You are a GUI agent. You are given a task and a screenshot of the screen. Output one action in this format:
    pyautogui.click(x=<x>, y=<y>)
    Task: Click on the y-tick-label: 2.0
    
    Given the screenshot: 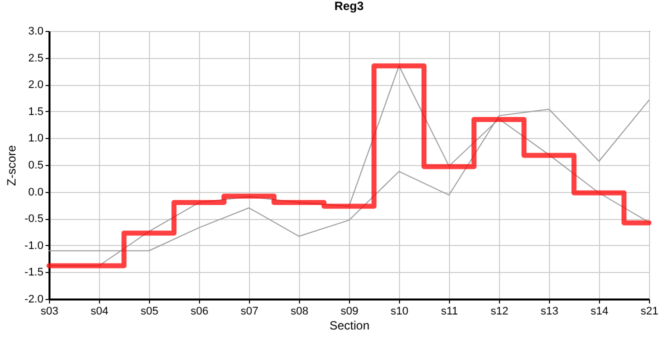 What is the action you would take?
    pyautogui.click(x=36, y=85)
    